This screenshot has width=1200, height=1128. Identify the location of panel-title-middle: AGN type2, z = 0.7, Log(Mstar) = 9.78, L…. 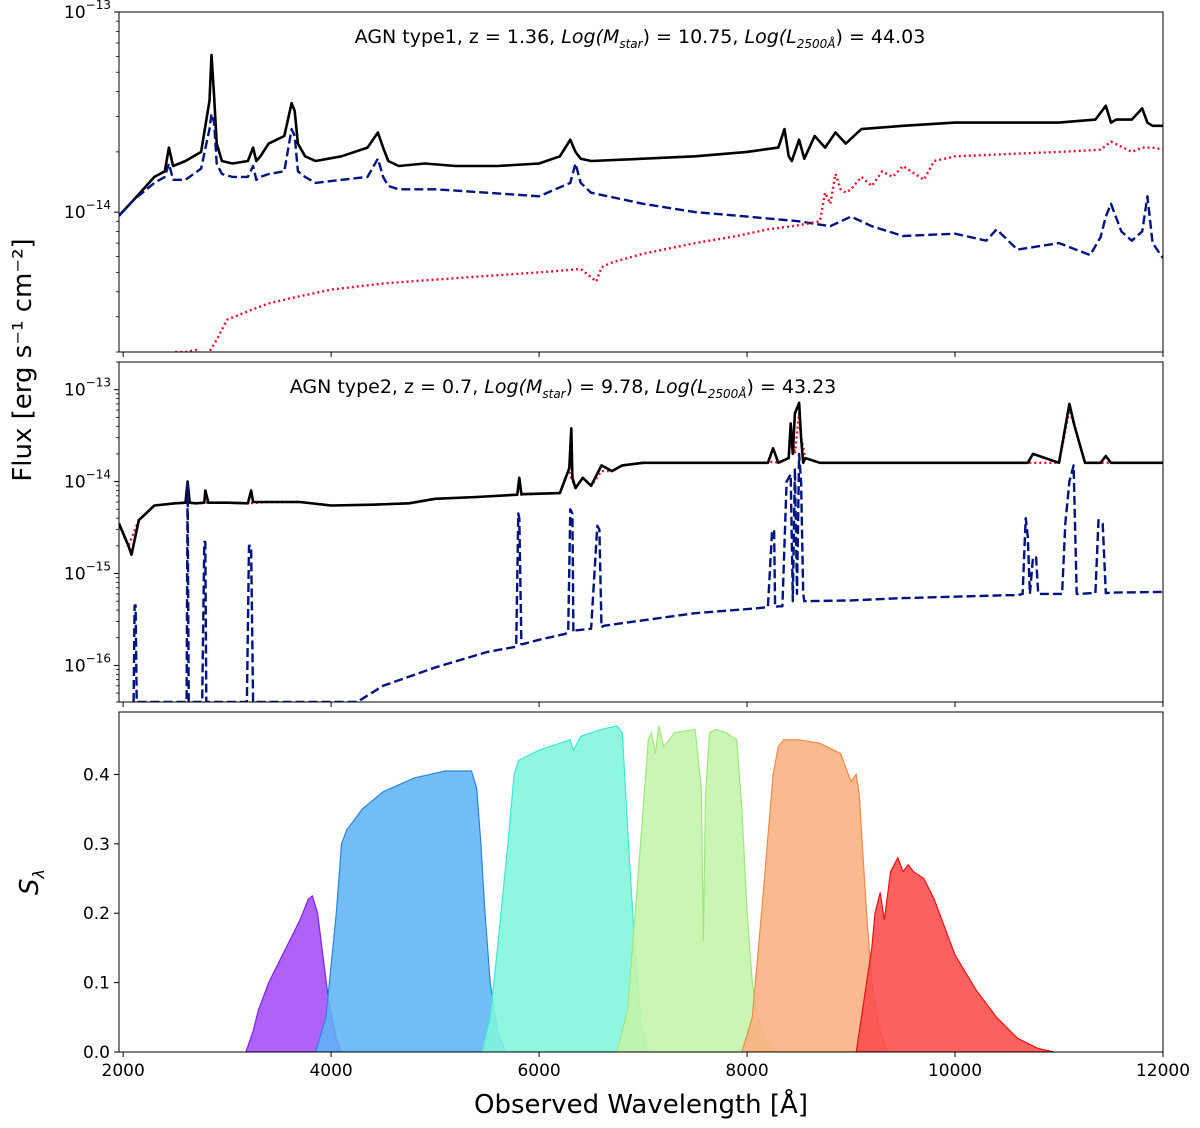
(563, 388).